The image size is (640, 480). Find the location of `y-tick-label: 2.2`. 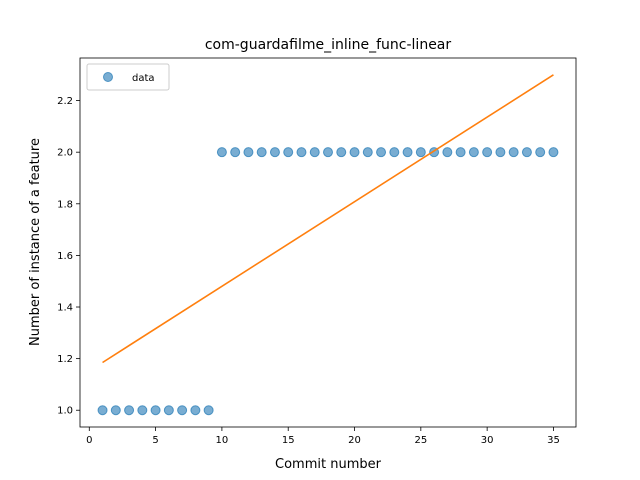

y-tick-label: 2.2 is located at coordinates (65, 101).